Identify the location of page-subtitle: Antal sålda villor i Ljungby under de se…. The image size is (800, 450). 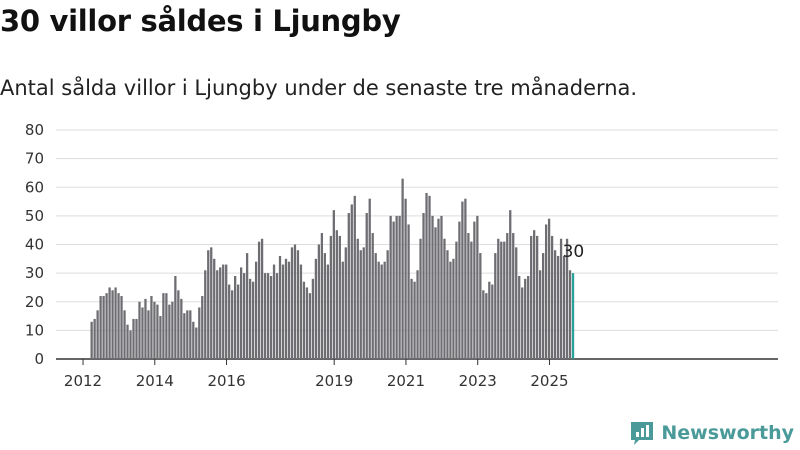
(319, 88).